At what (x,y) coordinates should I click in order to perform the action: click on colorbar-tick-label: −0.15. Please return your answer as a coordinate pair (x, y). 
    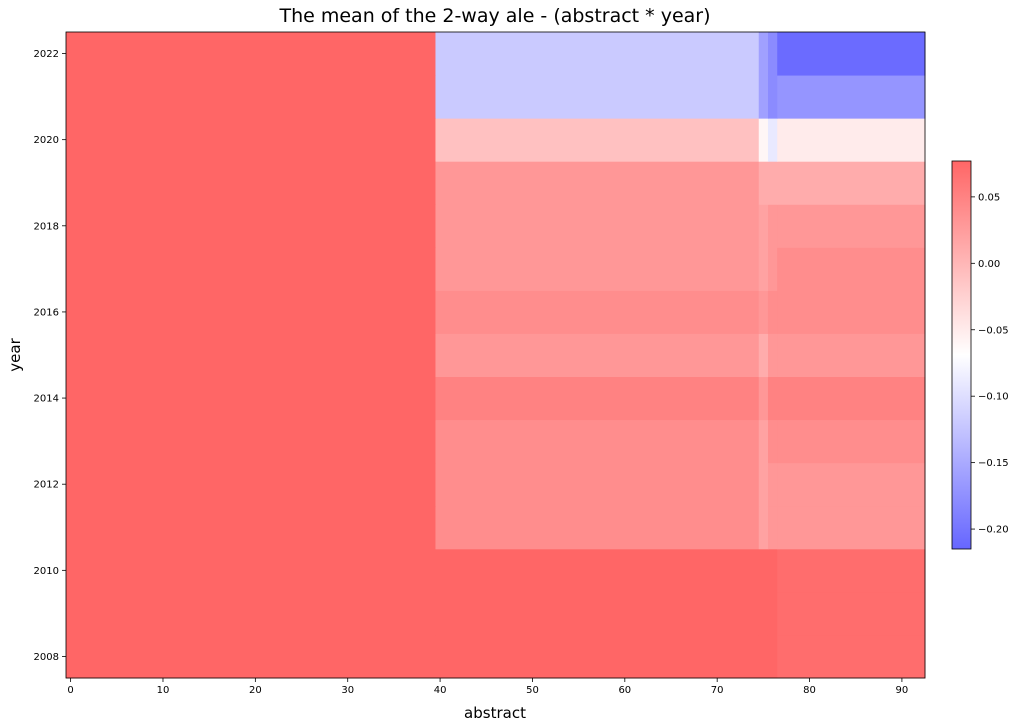
    Looking at the image, I should click on (993, 463).